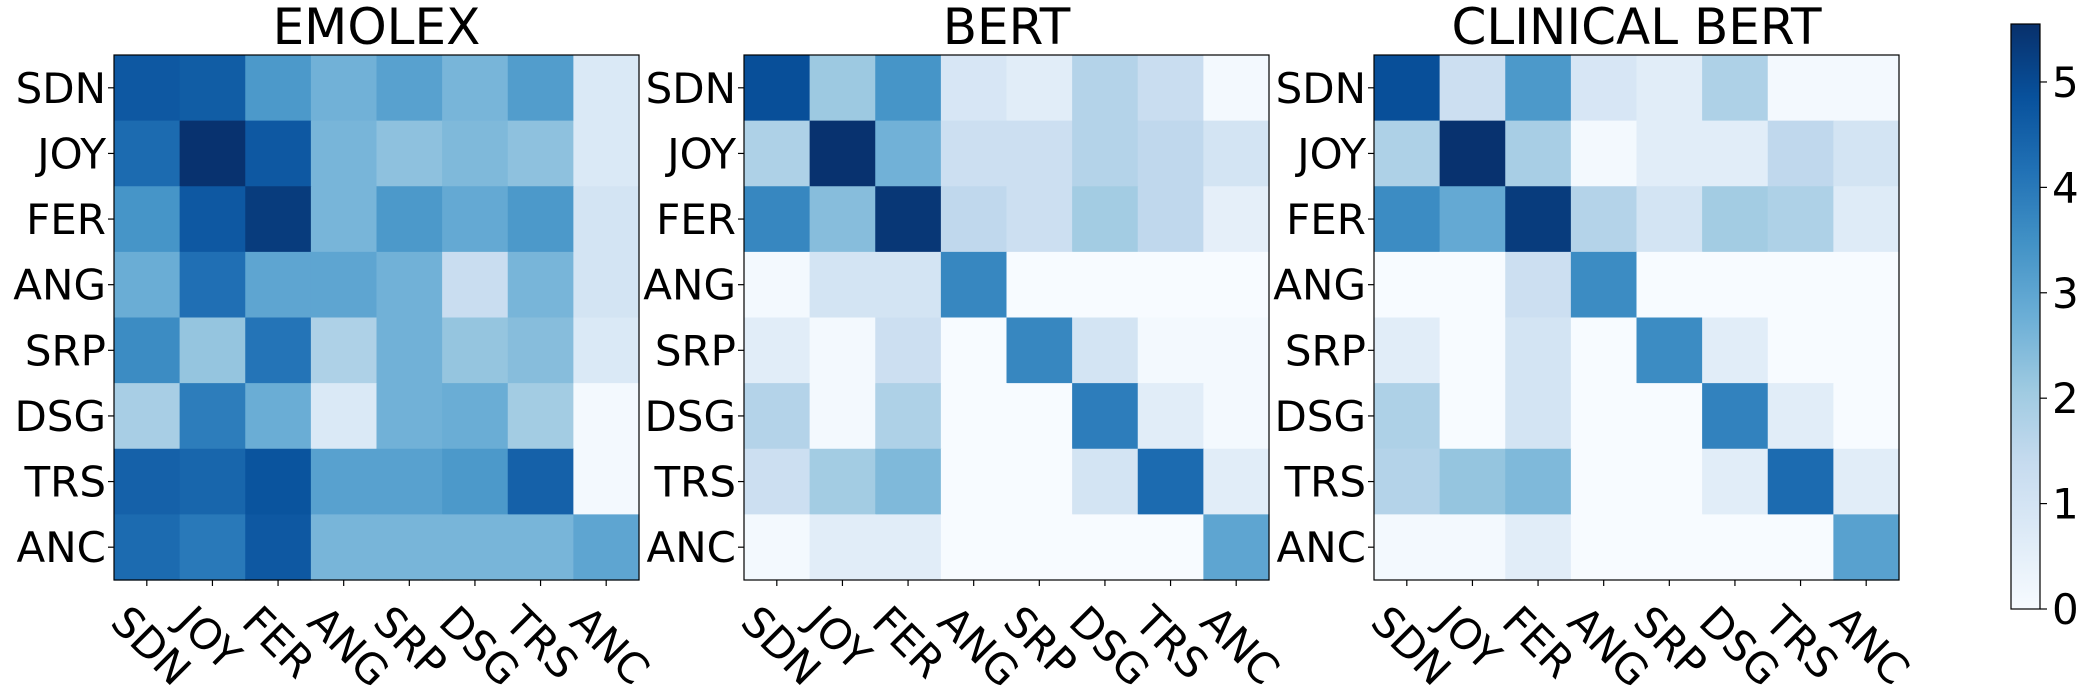  What do you see at coordinates (2065, 504) in the screenshot?
I see `colorbar-tick-label: 1` at bounding box center [2065, 504].